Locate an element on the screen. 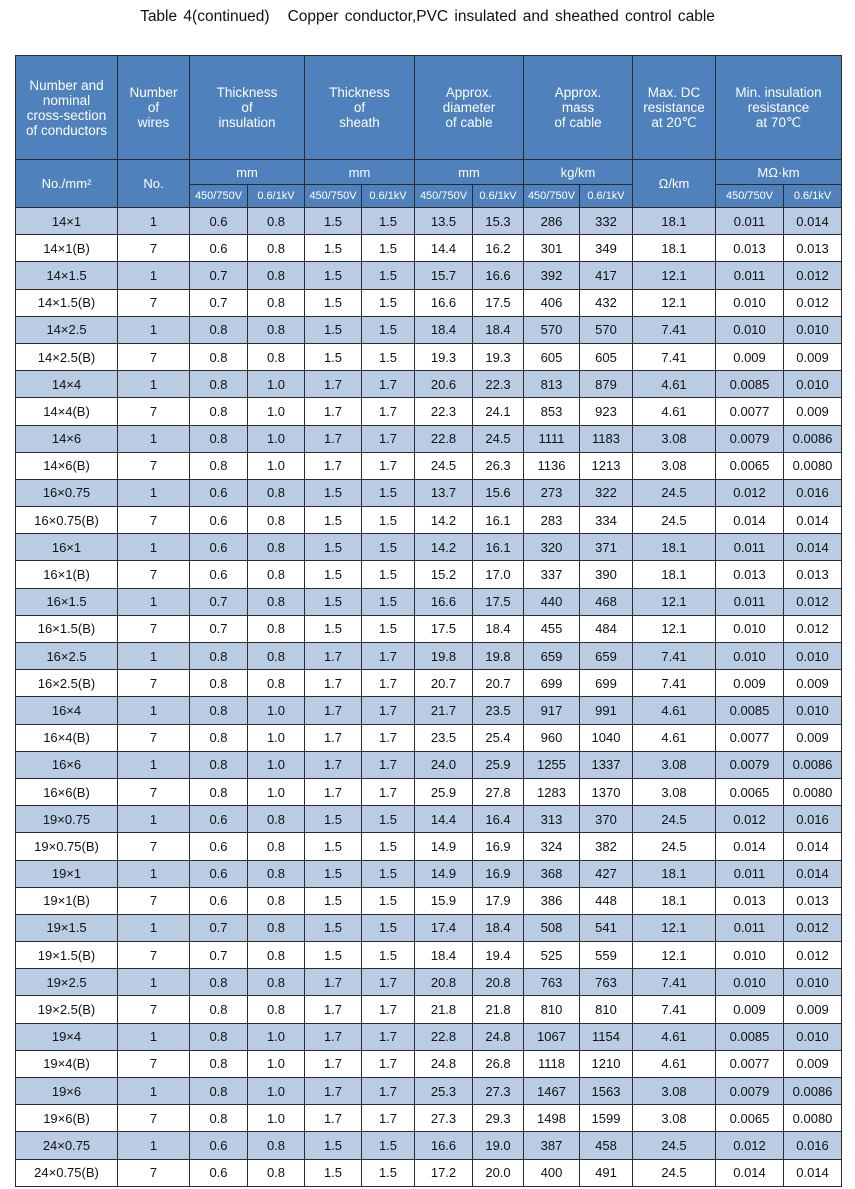 The width and height of the screenshot is (855, 1189). table-cell: 541 is located at coordinates (606, 928).